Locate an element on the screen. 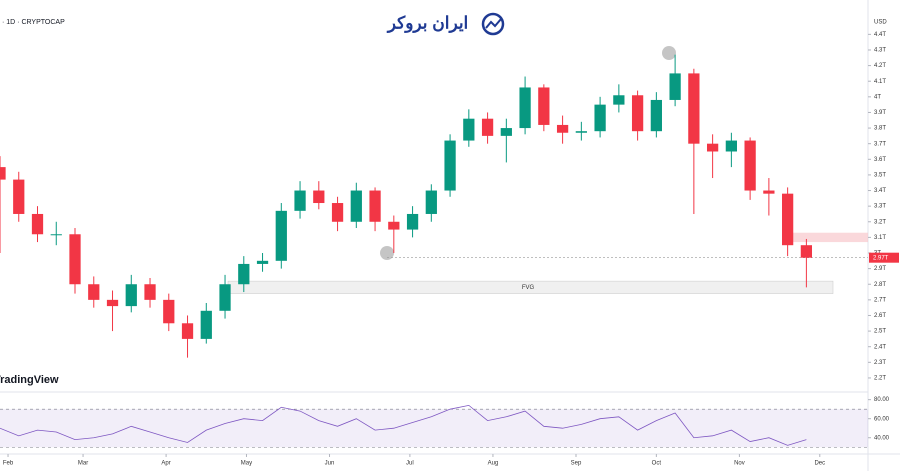 Image resolution: width=900 pixels, height=471 pixels. y-tick-label: 2.5T is located at coordinates (880, 332).